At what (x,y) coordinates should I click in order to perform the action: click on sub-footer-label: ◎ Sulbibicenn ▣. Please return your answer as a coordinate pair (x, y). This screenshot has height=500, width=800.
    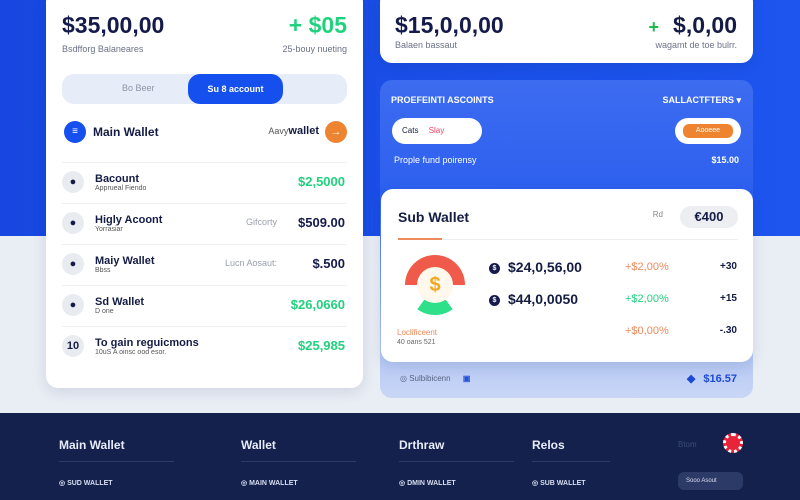
    Looking at the image, I should click on (435, 378).